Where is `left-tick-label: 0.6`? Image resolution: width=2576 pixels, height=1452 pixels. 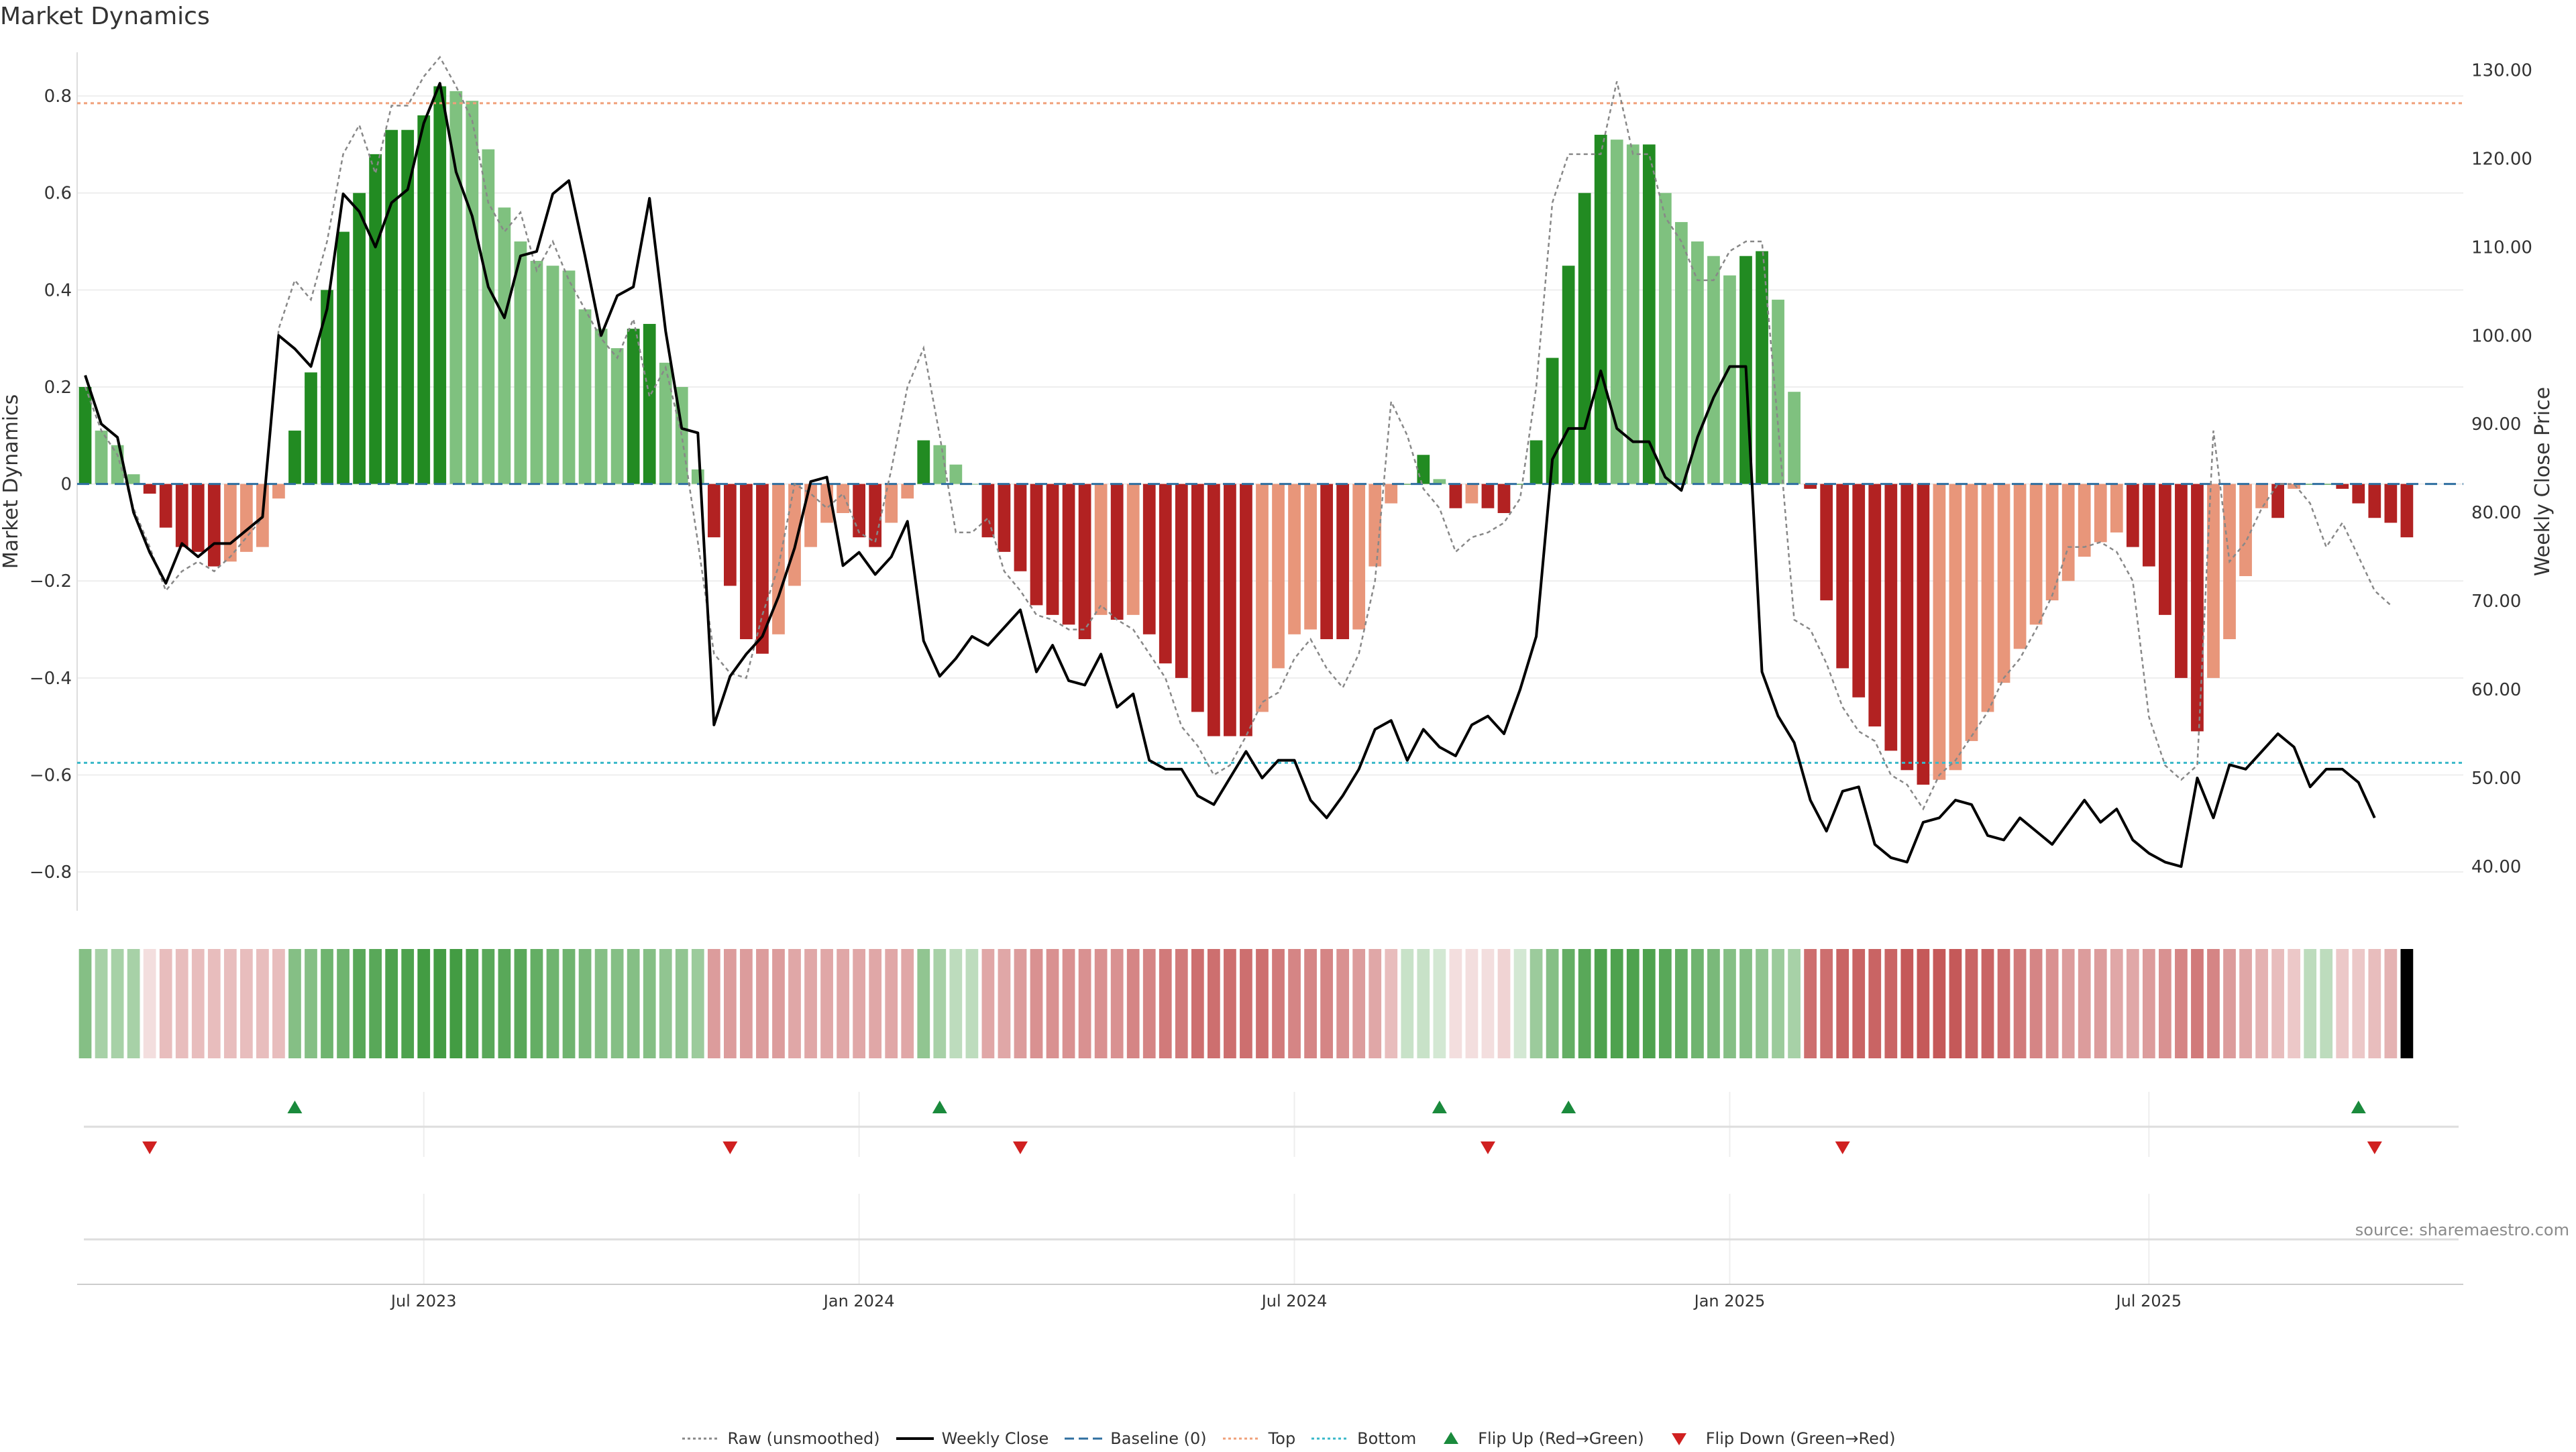 left-tick-label: 0.6 is located at coordinates (58, 194).